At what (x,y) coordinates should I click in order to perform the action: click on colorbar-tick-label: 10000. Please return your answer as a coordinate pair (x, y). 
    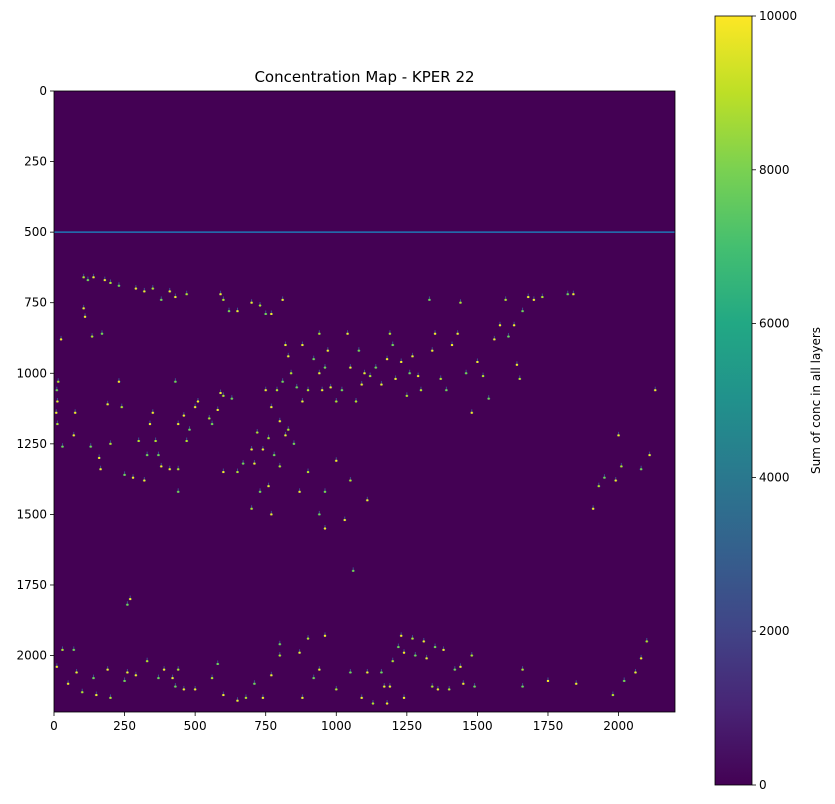
    Looking at the image, I should click on (778, 16).